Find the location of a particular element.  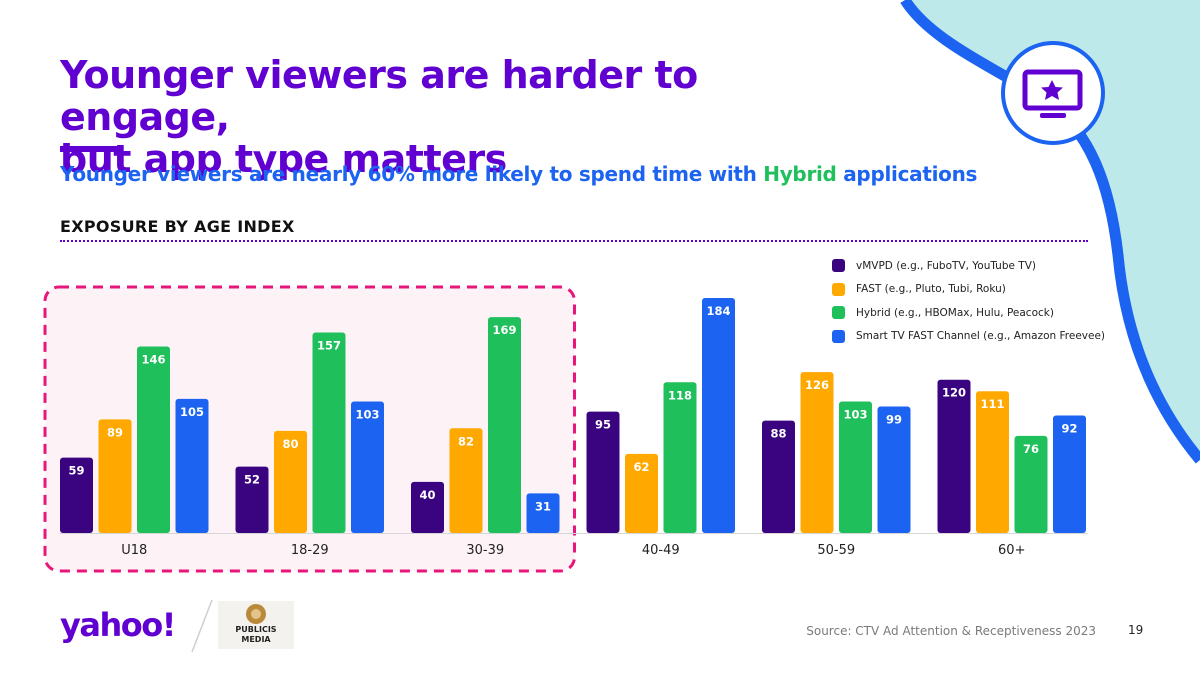

bar-60+-series-2 is located at coordinates (992, 462).